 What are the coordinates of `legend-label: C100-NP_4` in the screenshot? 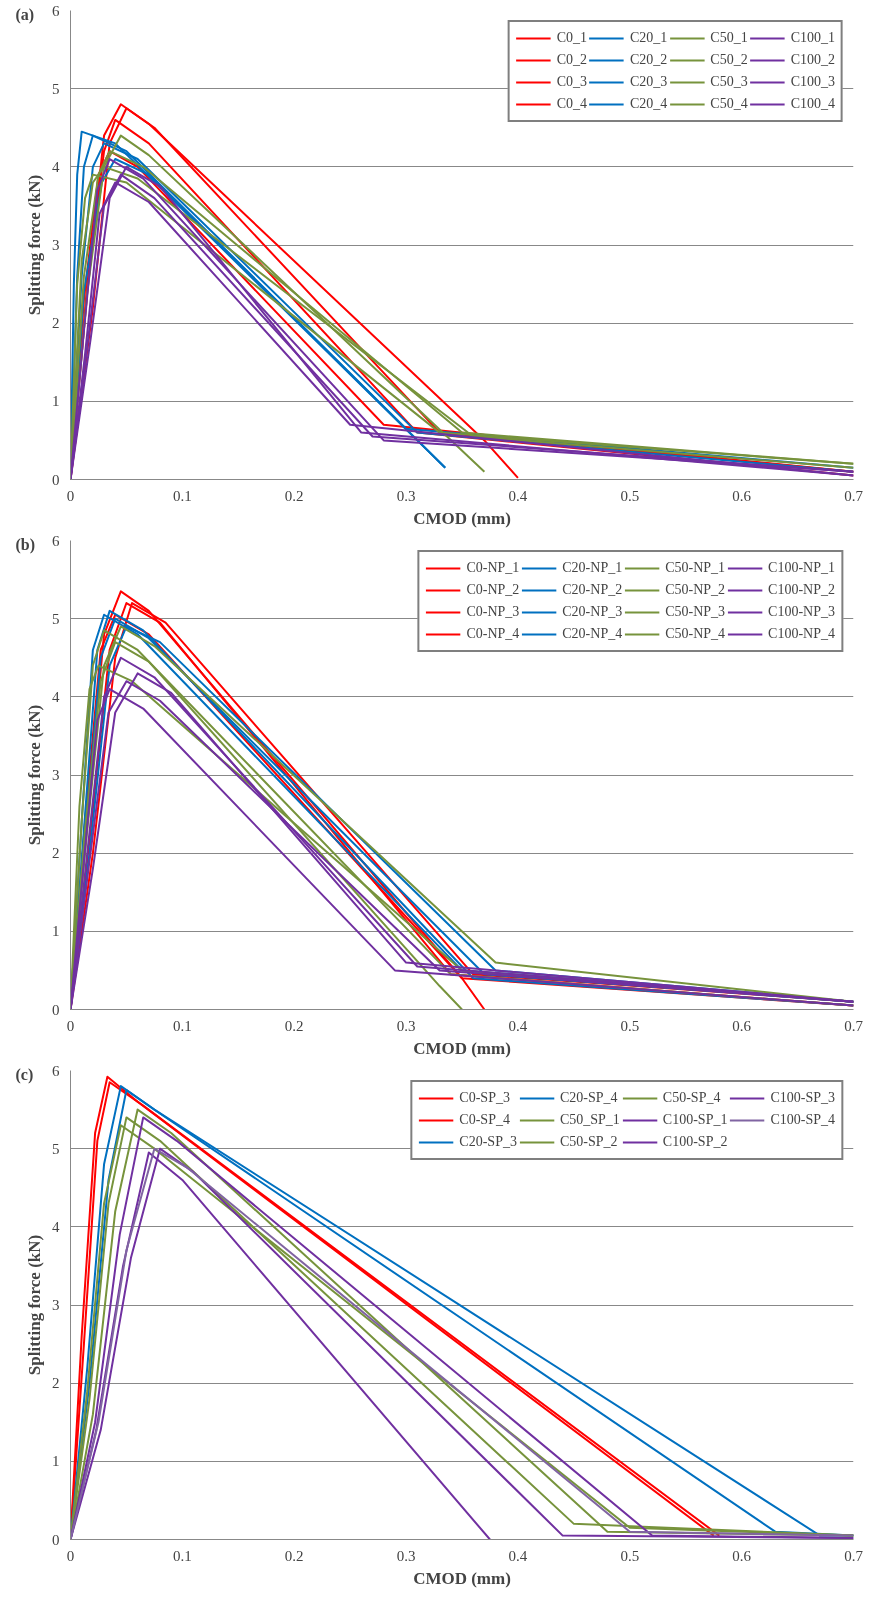 It's located at (801, 634).